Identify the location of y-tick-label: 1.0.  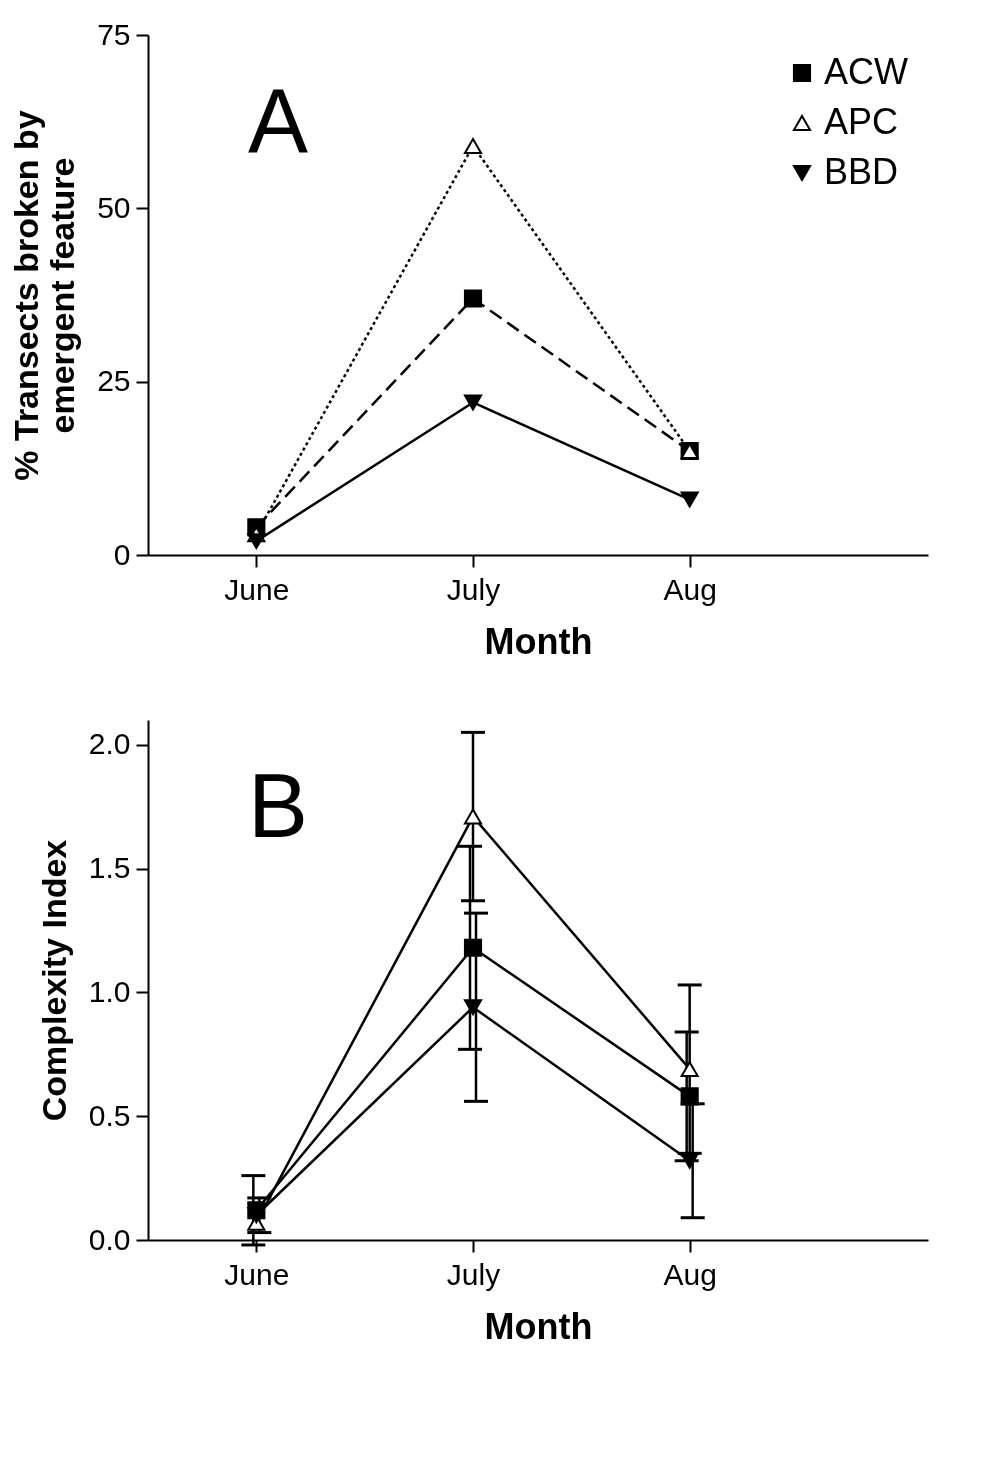
(109, 991).